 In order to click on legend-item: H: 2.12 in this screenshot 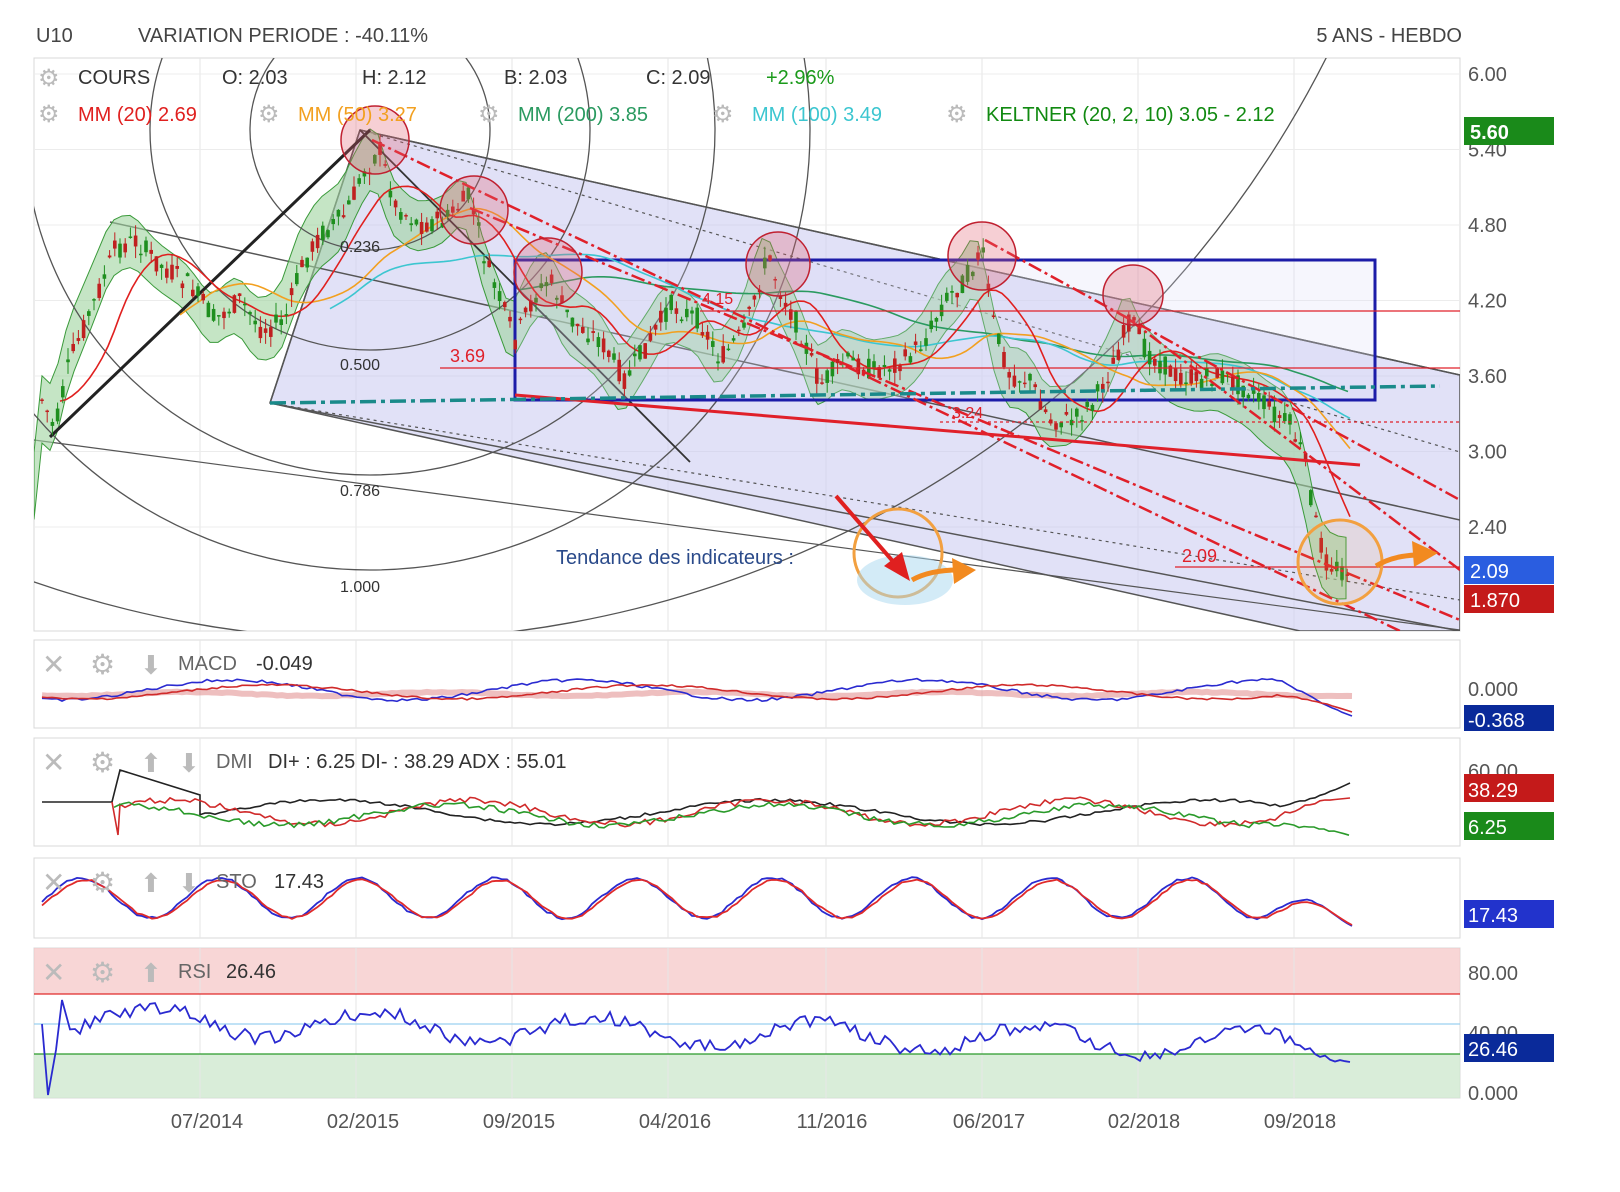, I will do `click(394, 78)`.